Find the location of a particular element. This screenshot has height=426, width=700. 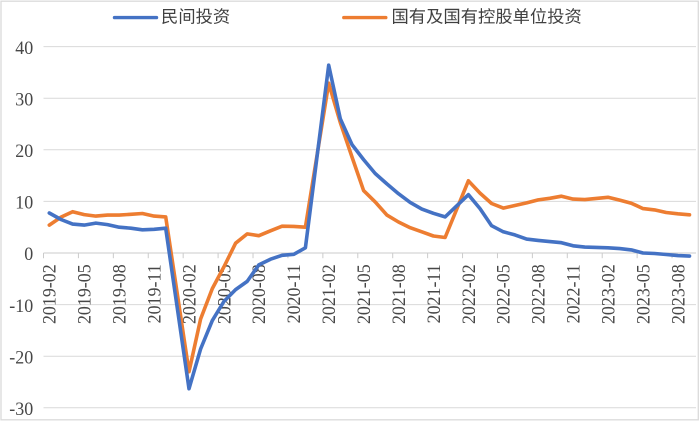

svg-text: 2023-02 is located at coordinates (609, 294).